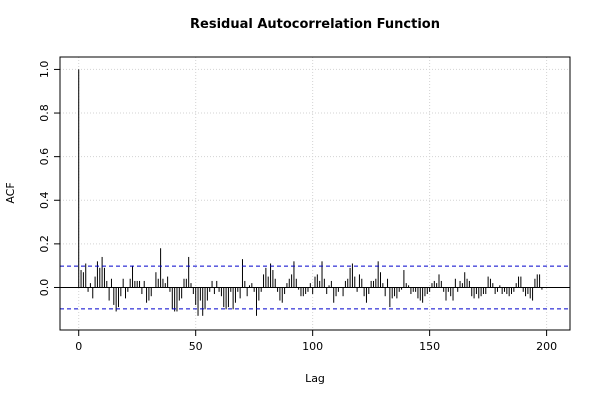  Describe the element at coordinates (10, 192) in the screenshot. I see `y-axis-label: ACF` at that location.